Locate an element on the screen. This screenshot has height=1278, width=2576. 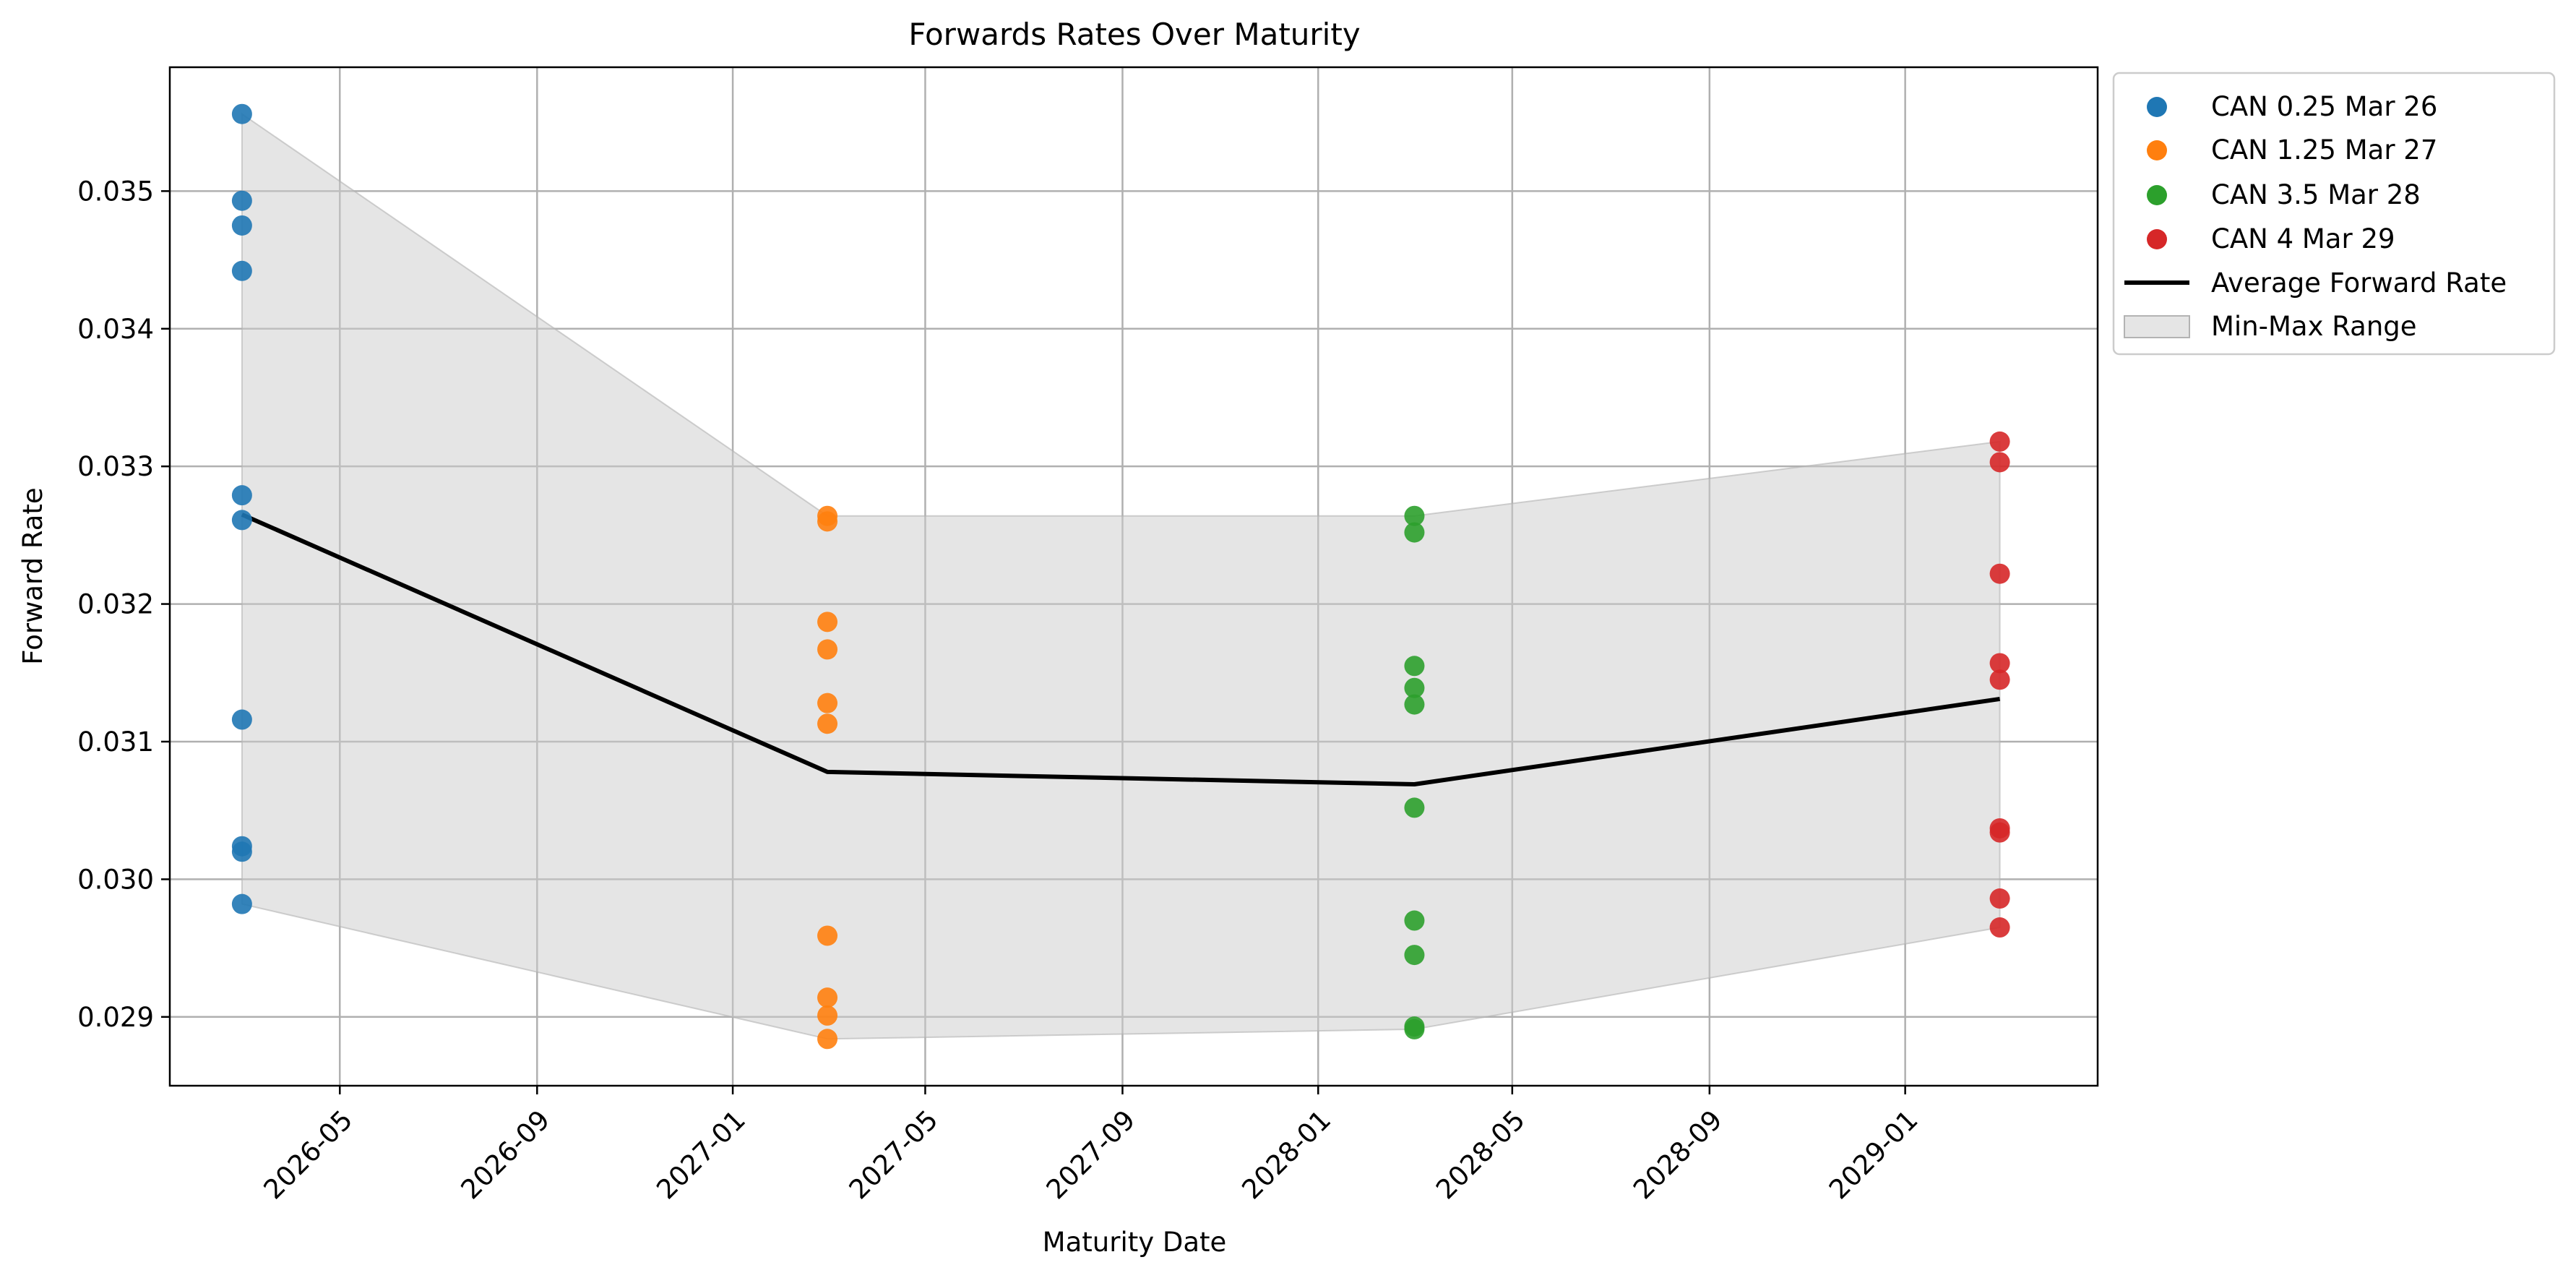
y-axis-label: Forward Rate is located at coordinates (32, 575).